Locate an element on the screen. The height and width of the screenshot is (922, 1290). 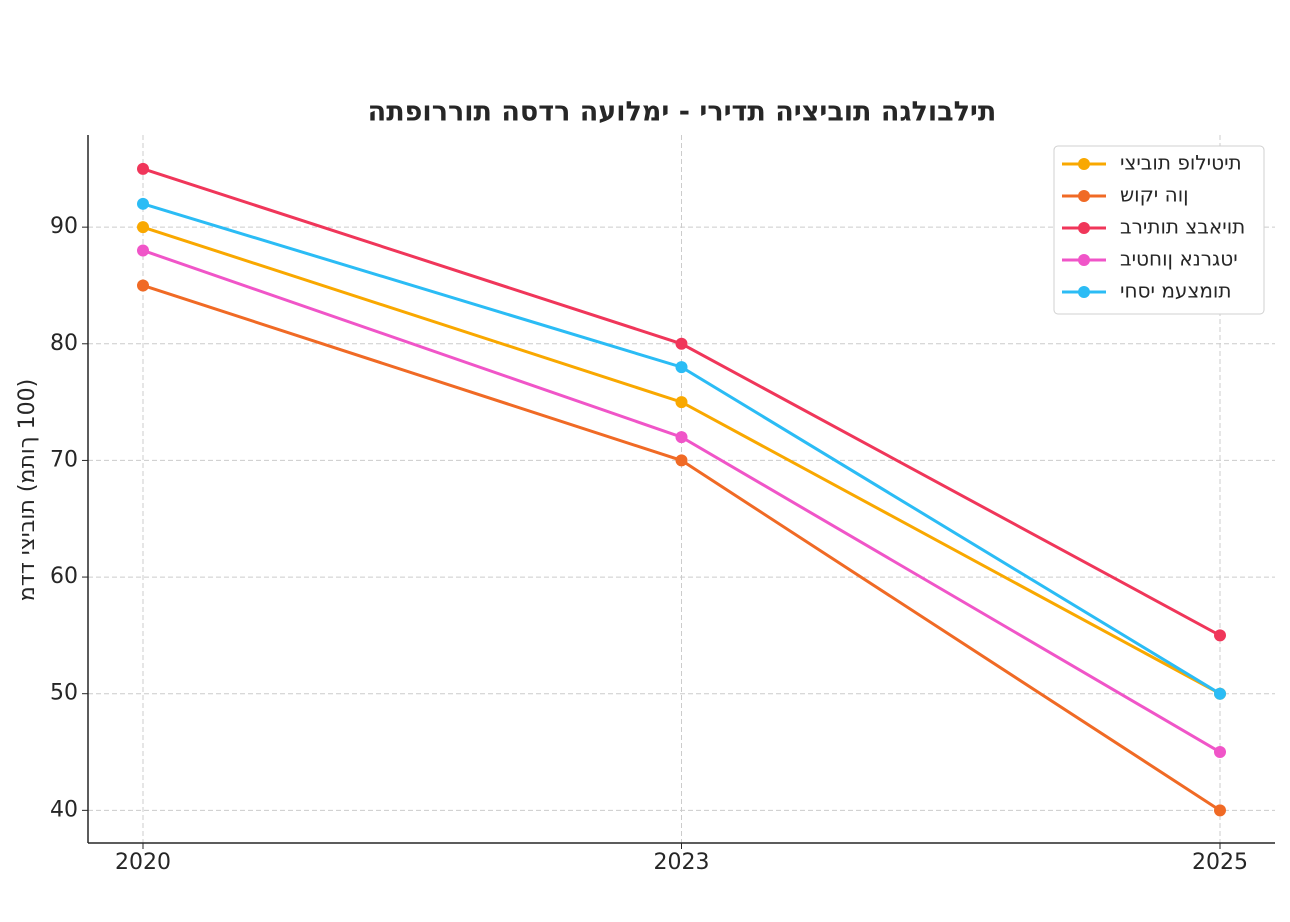
y-tick-label: 80 is located at coordinates (64, 343).